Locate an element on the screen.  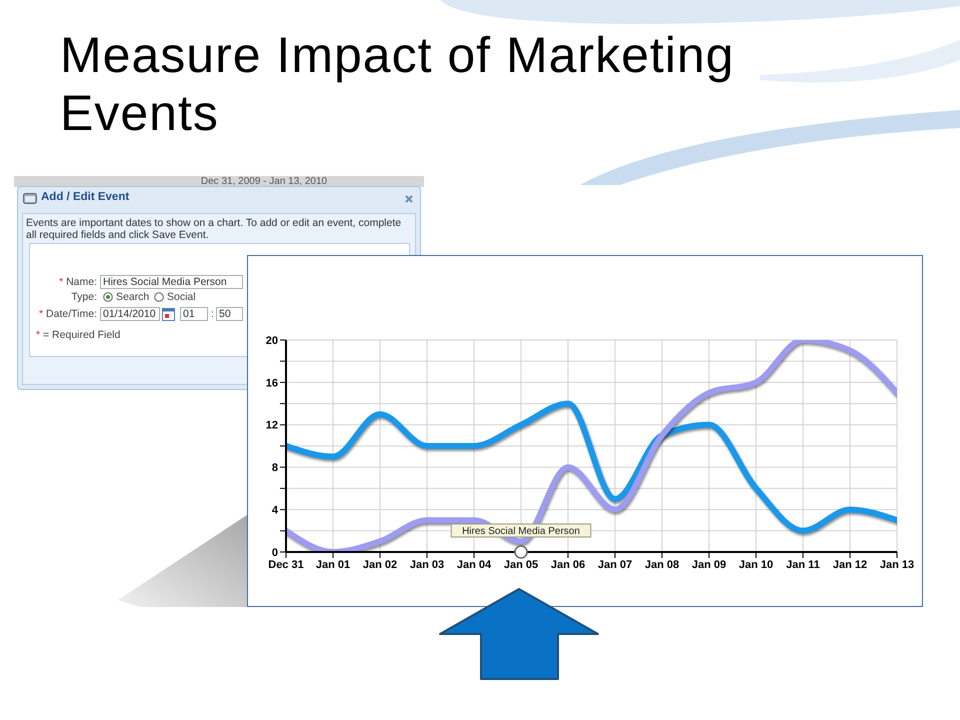
text: * Date/Time: is located at coordinates (67, 314).